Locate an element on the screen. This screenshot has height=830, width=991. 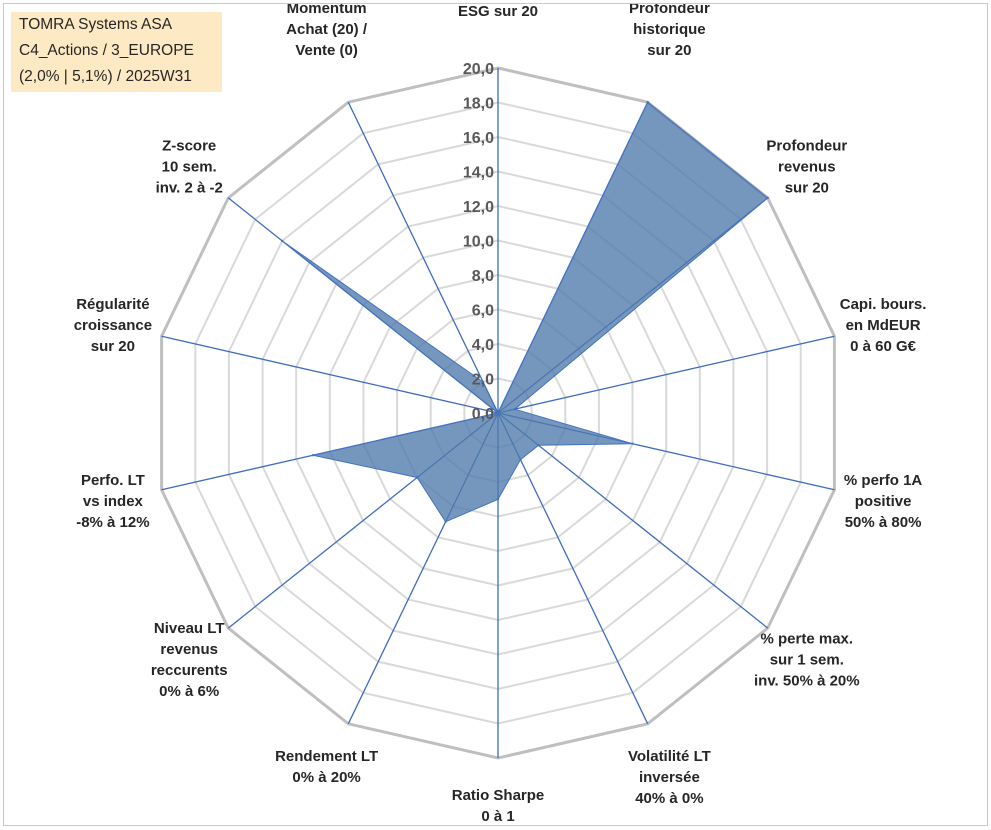
axis-label-8: Rendement LT 0% à 20% is located at coordinates (326, 767).